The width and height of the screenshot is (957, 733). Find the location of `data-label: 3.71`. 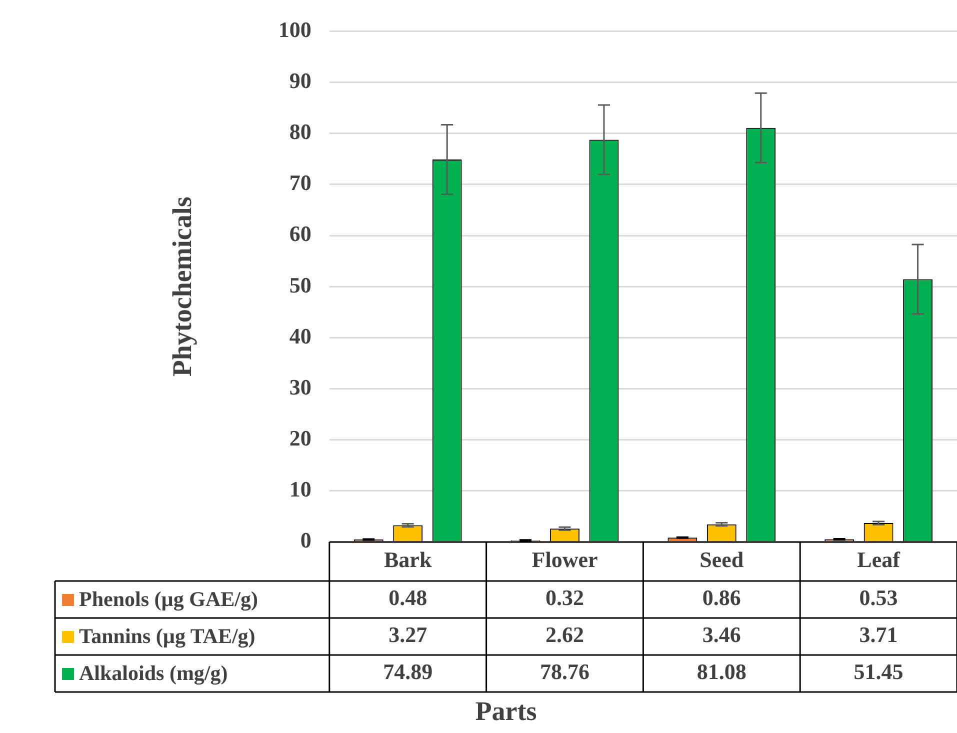

data-label: 3.71 is located at coordinates (878, 635).